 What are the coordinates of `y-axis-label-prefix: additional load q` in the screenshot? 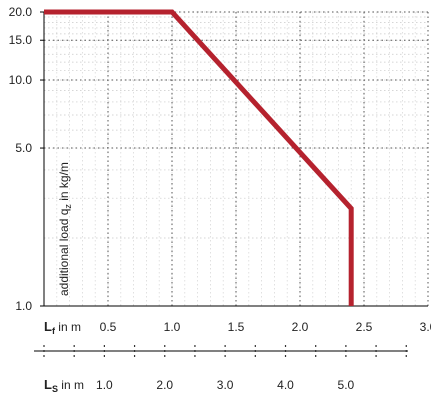 It's located at (64, 252).